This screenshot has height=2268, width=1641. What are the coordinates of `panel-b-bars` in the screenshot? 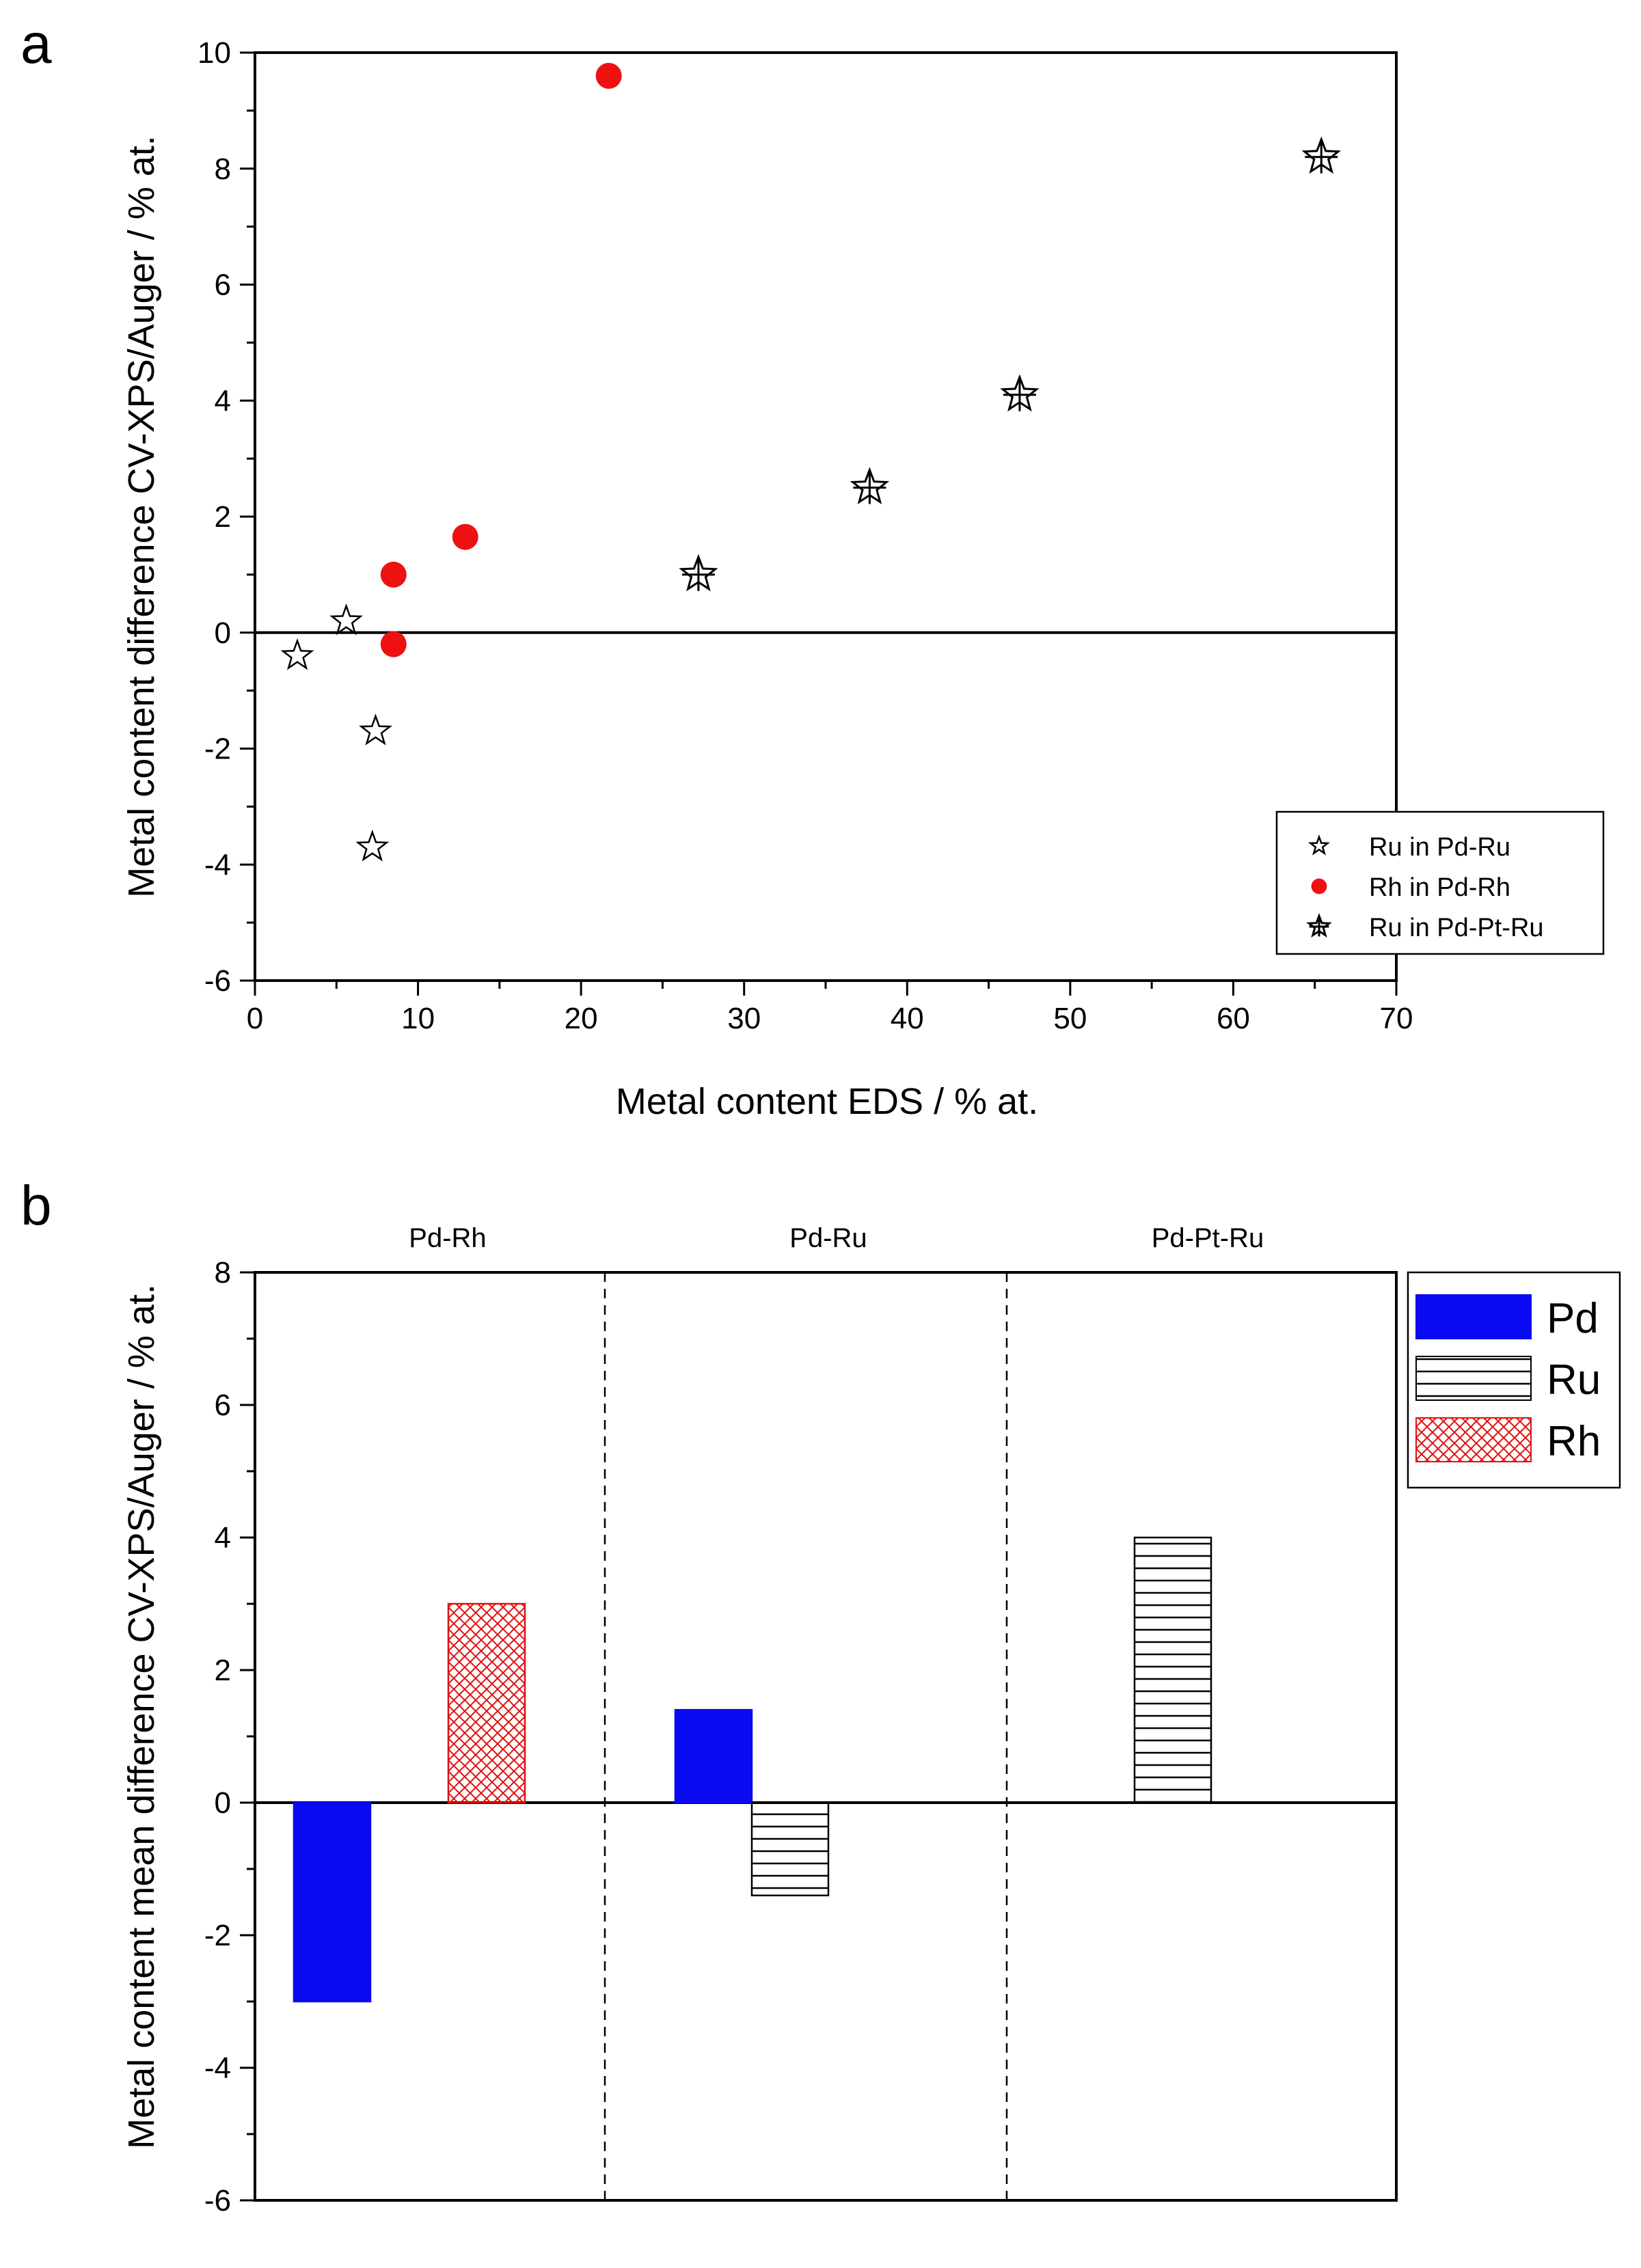 It's located at (752, 1769).